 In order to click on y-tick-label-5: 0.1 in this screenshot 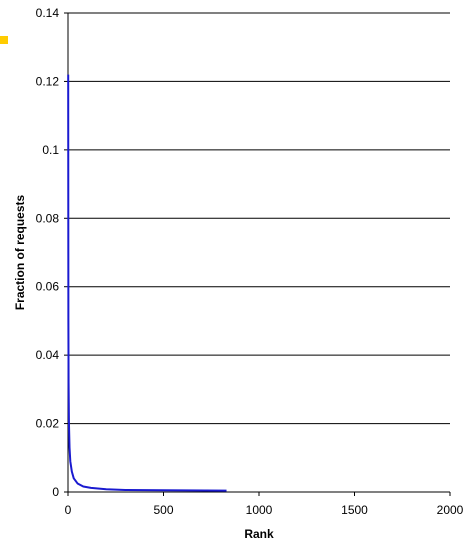, I will do `click(50, 150)`.